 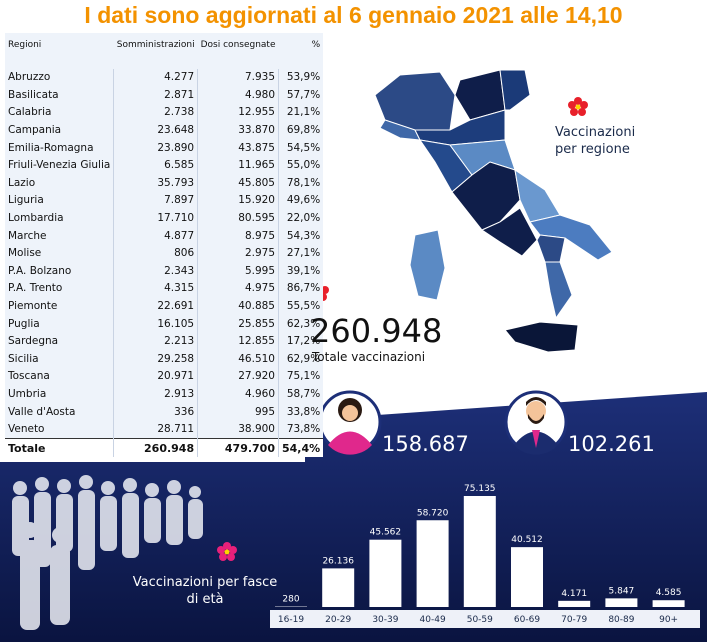 What do you see at coordinates (669, 593) in the screenshot?
I see `value-label: 4.585` at bounding box center [669, 593].